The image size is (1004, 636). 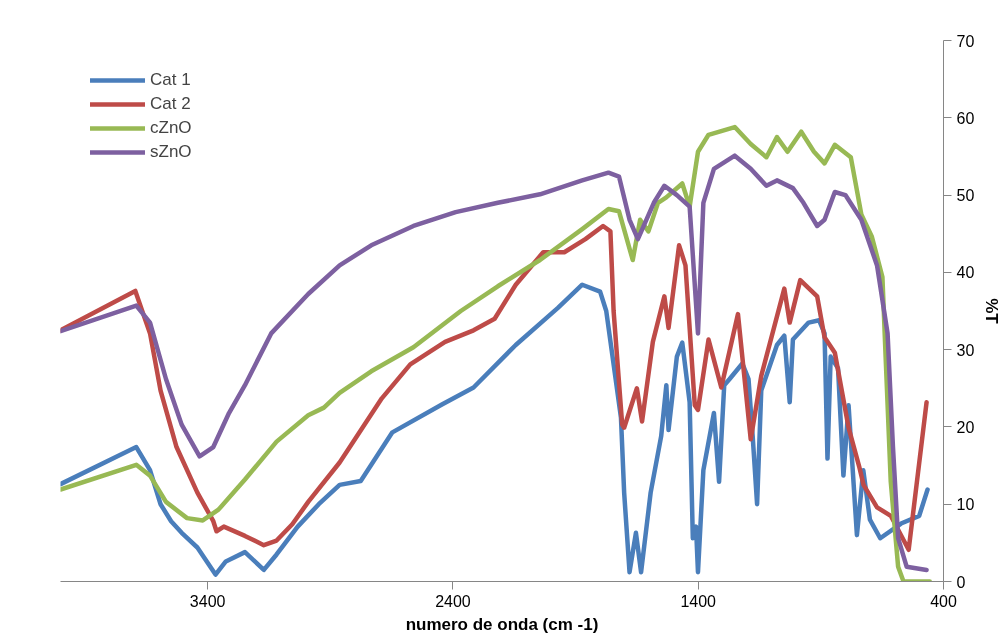 I want to click on x-tick-label: 2400, so click(x=453, y=601).